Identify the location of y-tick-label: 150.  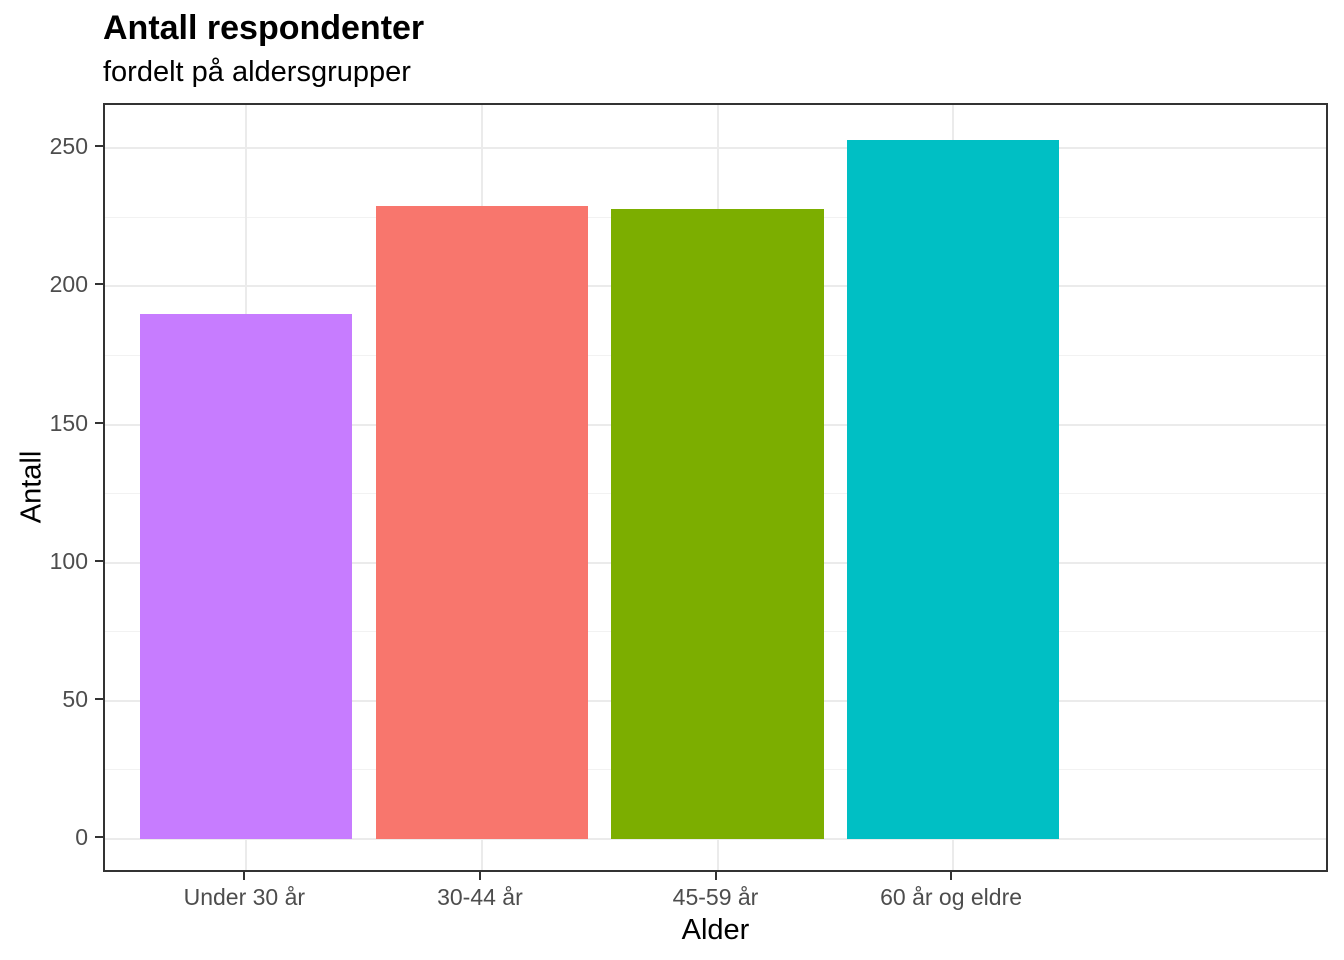
(68, 422).